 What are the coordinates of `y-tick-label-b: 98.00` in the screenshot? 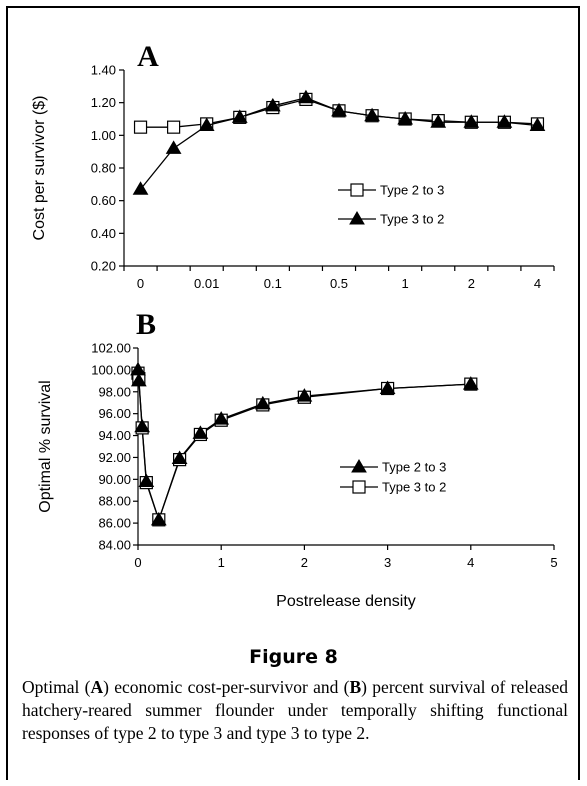 It's located at (114, 391).